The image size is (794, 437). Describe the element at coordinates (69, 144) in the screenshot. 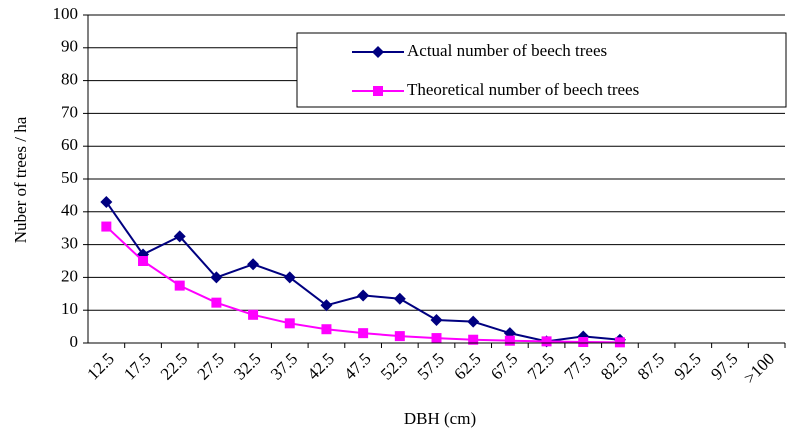

I see `y-tick-label: 60` at that location.